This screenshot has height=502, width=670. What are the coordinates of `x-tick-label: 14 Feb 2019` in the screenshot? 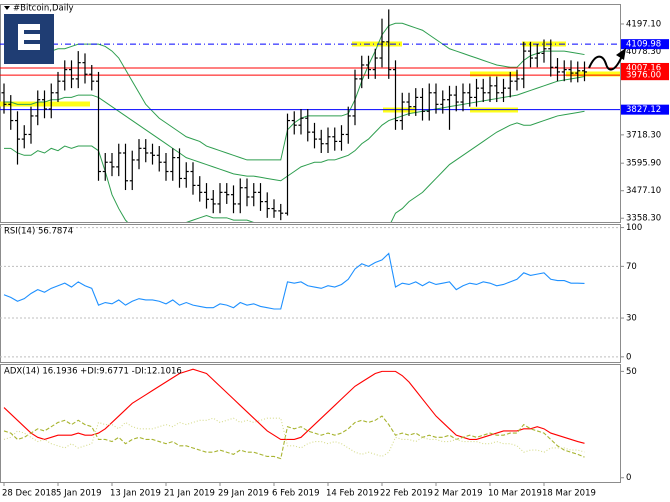 It's located at (352, 494).